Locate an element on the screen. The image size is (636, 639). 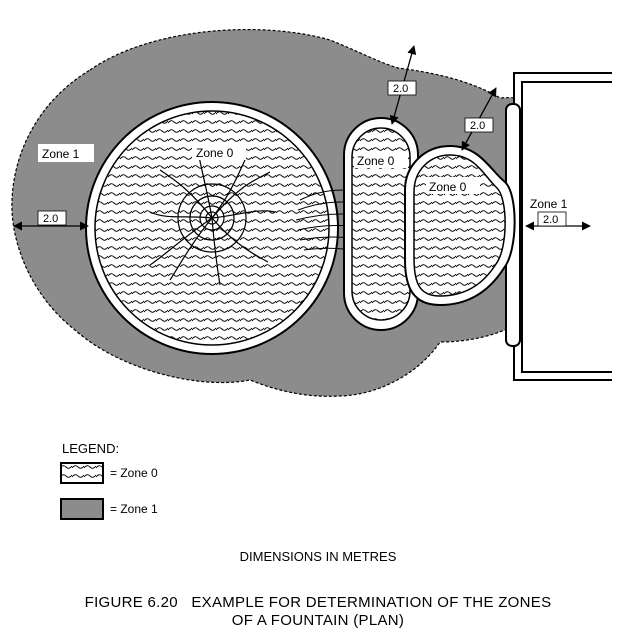
legend-title: LEGEND: is located at coordinates (91, 448).